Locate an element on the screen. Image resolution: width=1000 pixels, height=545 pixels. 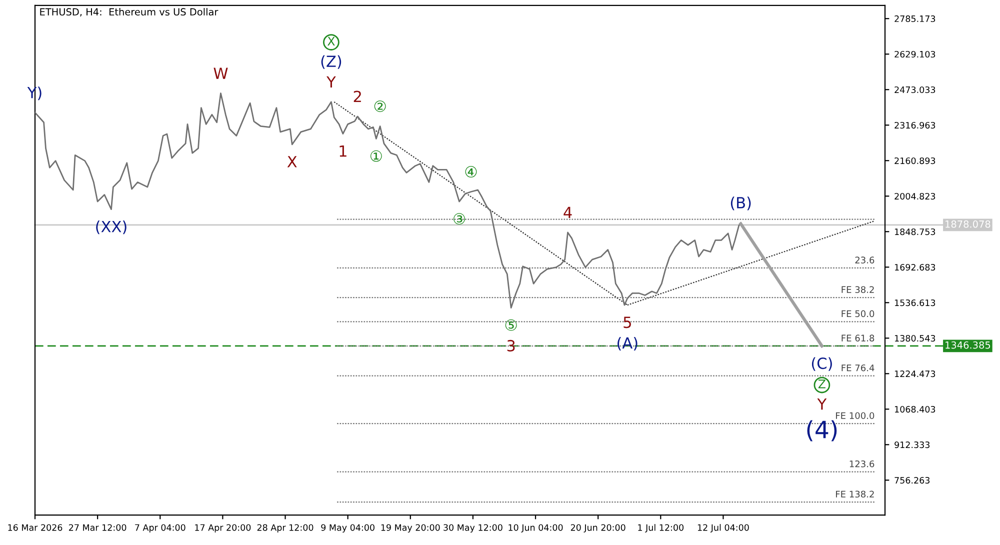
y-tick-label: 2473.033 is located at coordinates (915, 90).